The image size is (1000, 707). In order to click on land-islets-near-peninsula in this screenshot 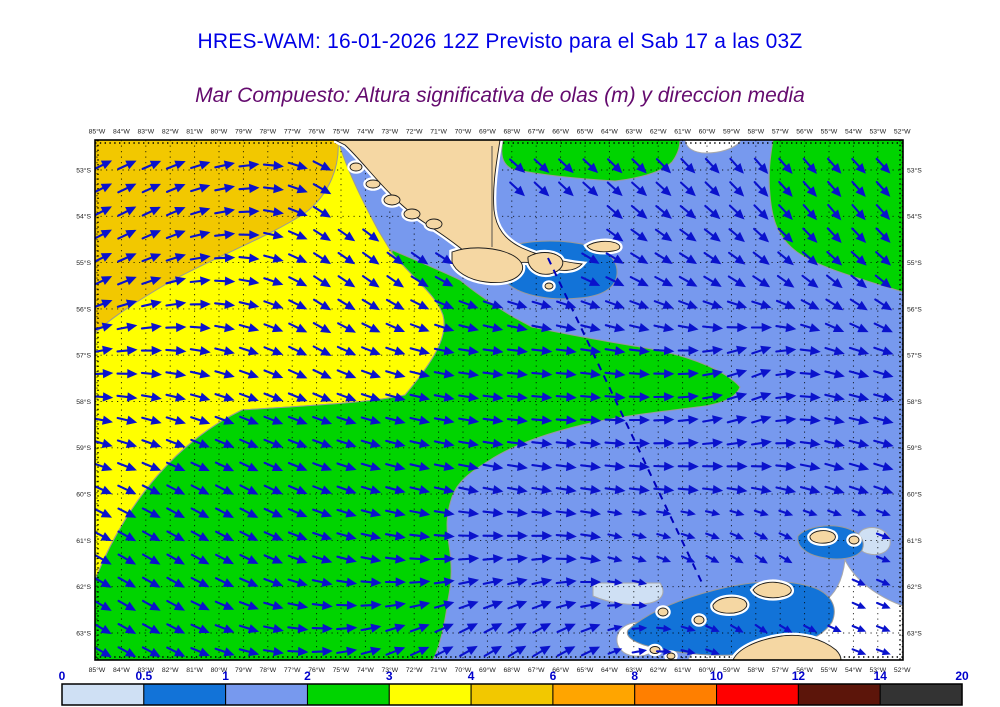, I will do `click(662, 653)`.